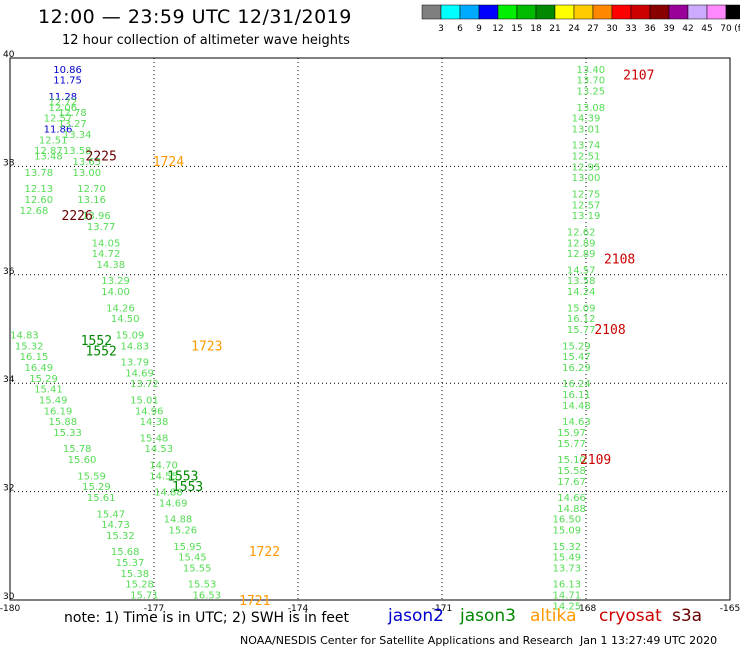 Image resolution: width=740 pixels, height=650 pixels. Describe the element at coordinates (115, 281) in the screenshot. I see `wave-height-point: 13.29` at that location.